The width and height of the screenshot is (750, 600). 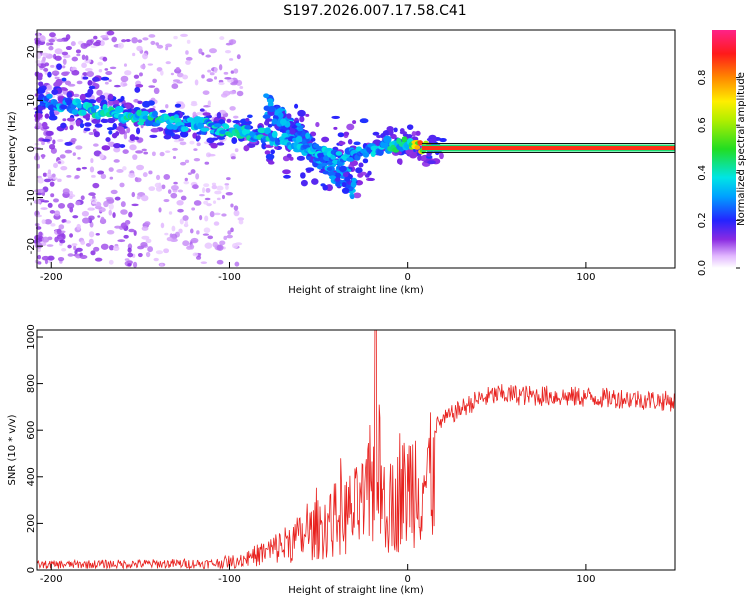 What do you see at coordinates (548, 148) in the screenshot?
I see `spectrogram-tone-core` at bounding box center [548, 148].